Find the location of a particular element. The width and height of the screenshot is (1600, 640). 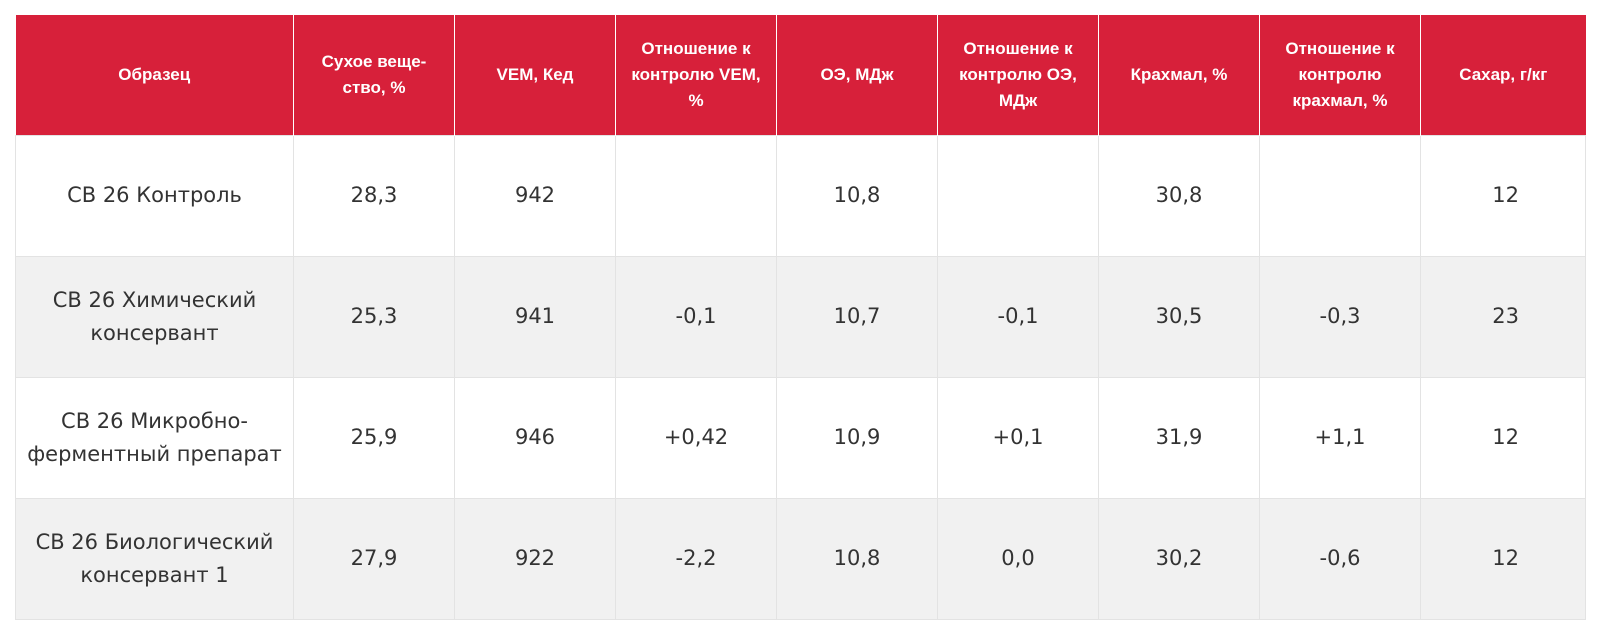

cell-starch-ratio: -0,3 is located at coordinates (1340, 316).